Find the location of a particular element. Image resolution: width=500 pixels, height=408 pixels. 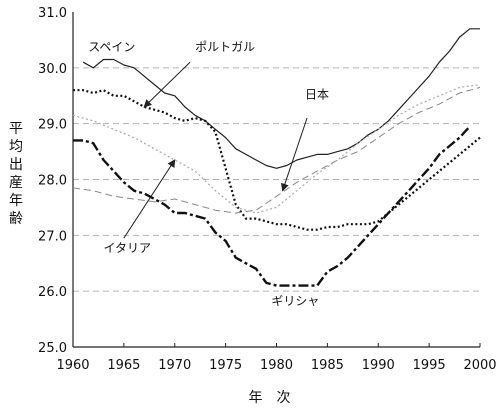

series-label-4: ギリシャ is located at coordinates (295, 301).